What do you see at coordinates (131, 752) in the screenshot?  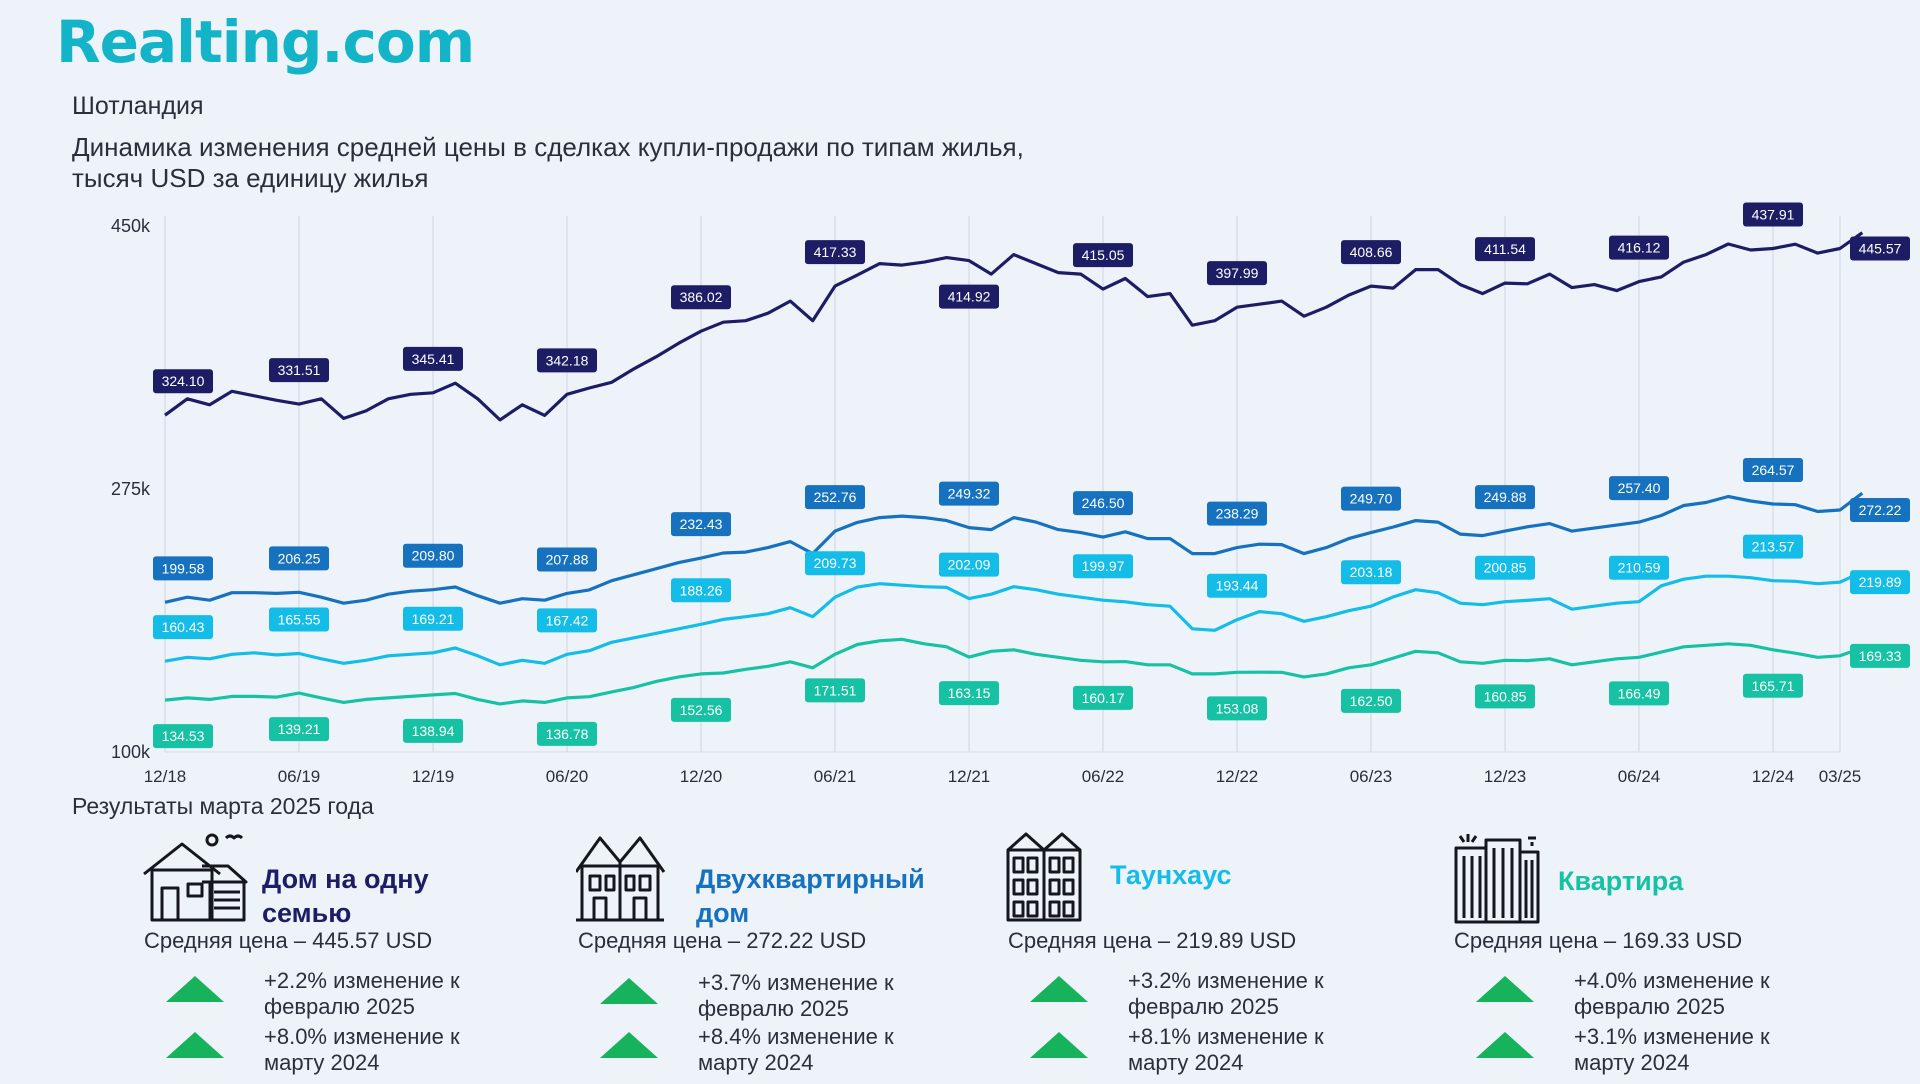 I see `y-tick-label: 100k` at bounding box center [131, 752].